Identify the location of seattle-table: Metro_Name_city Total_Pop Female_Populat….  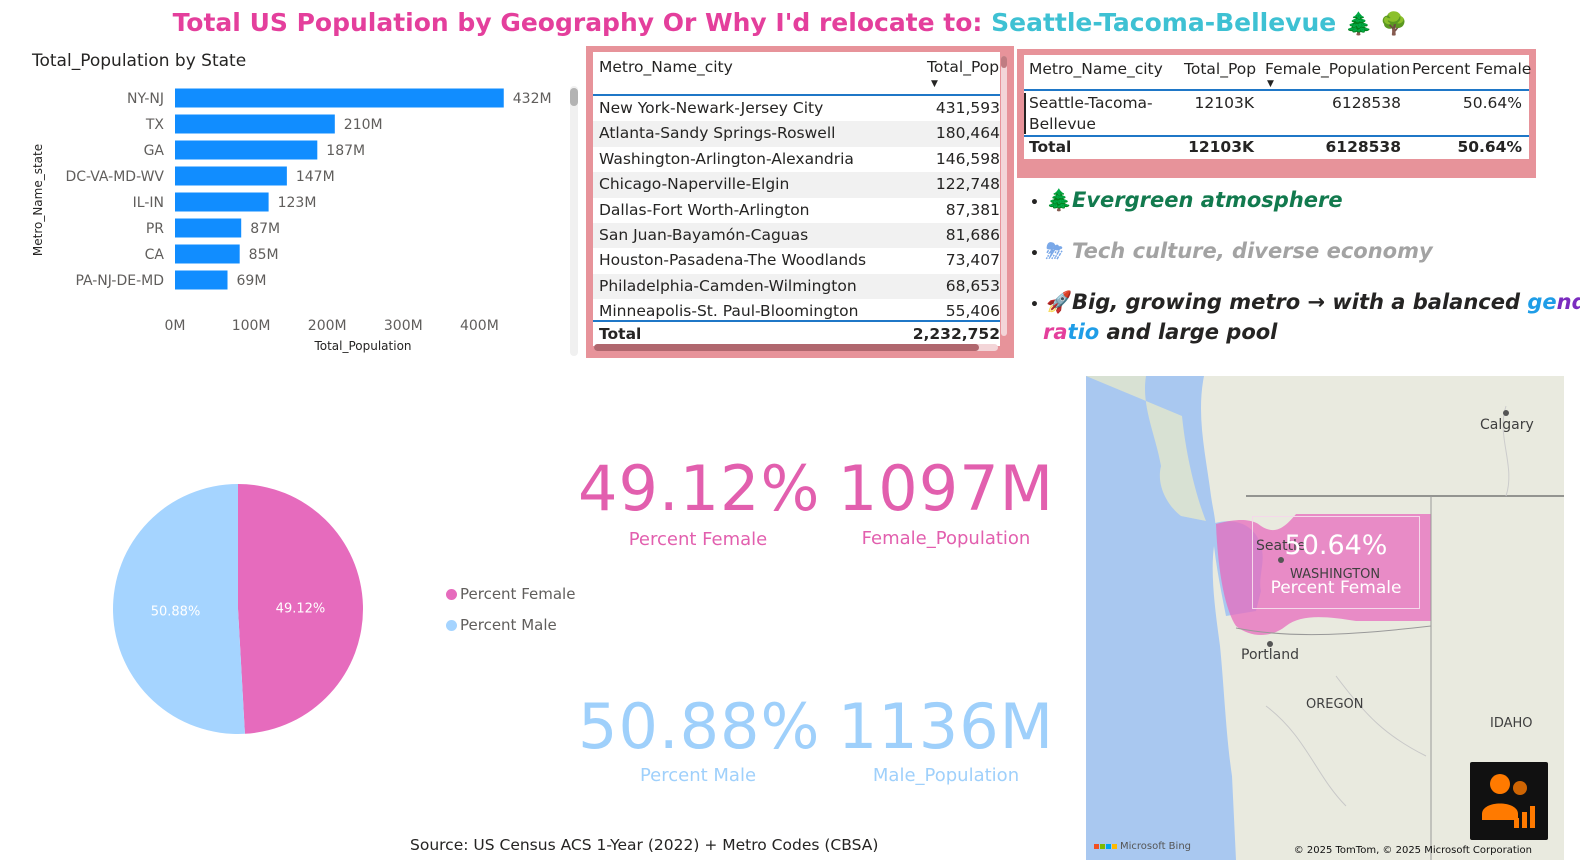
(1276, 113).